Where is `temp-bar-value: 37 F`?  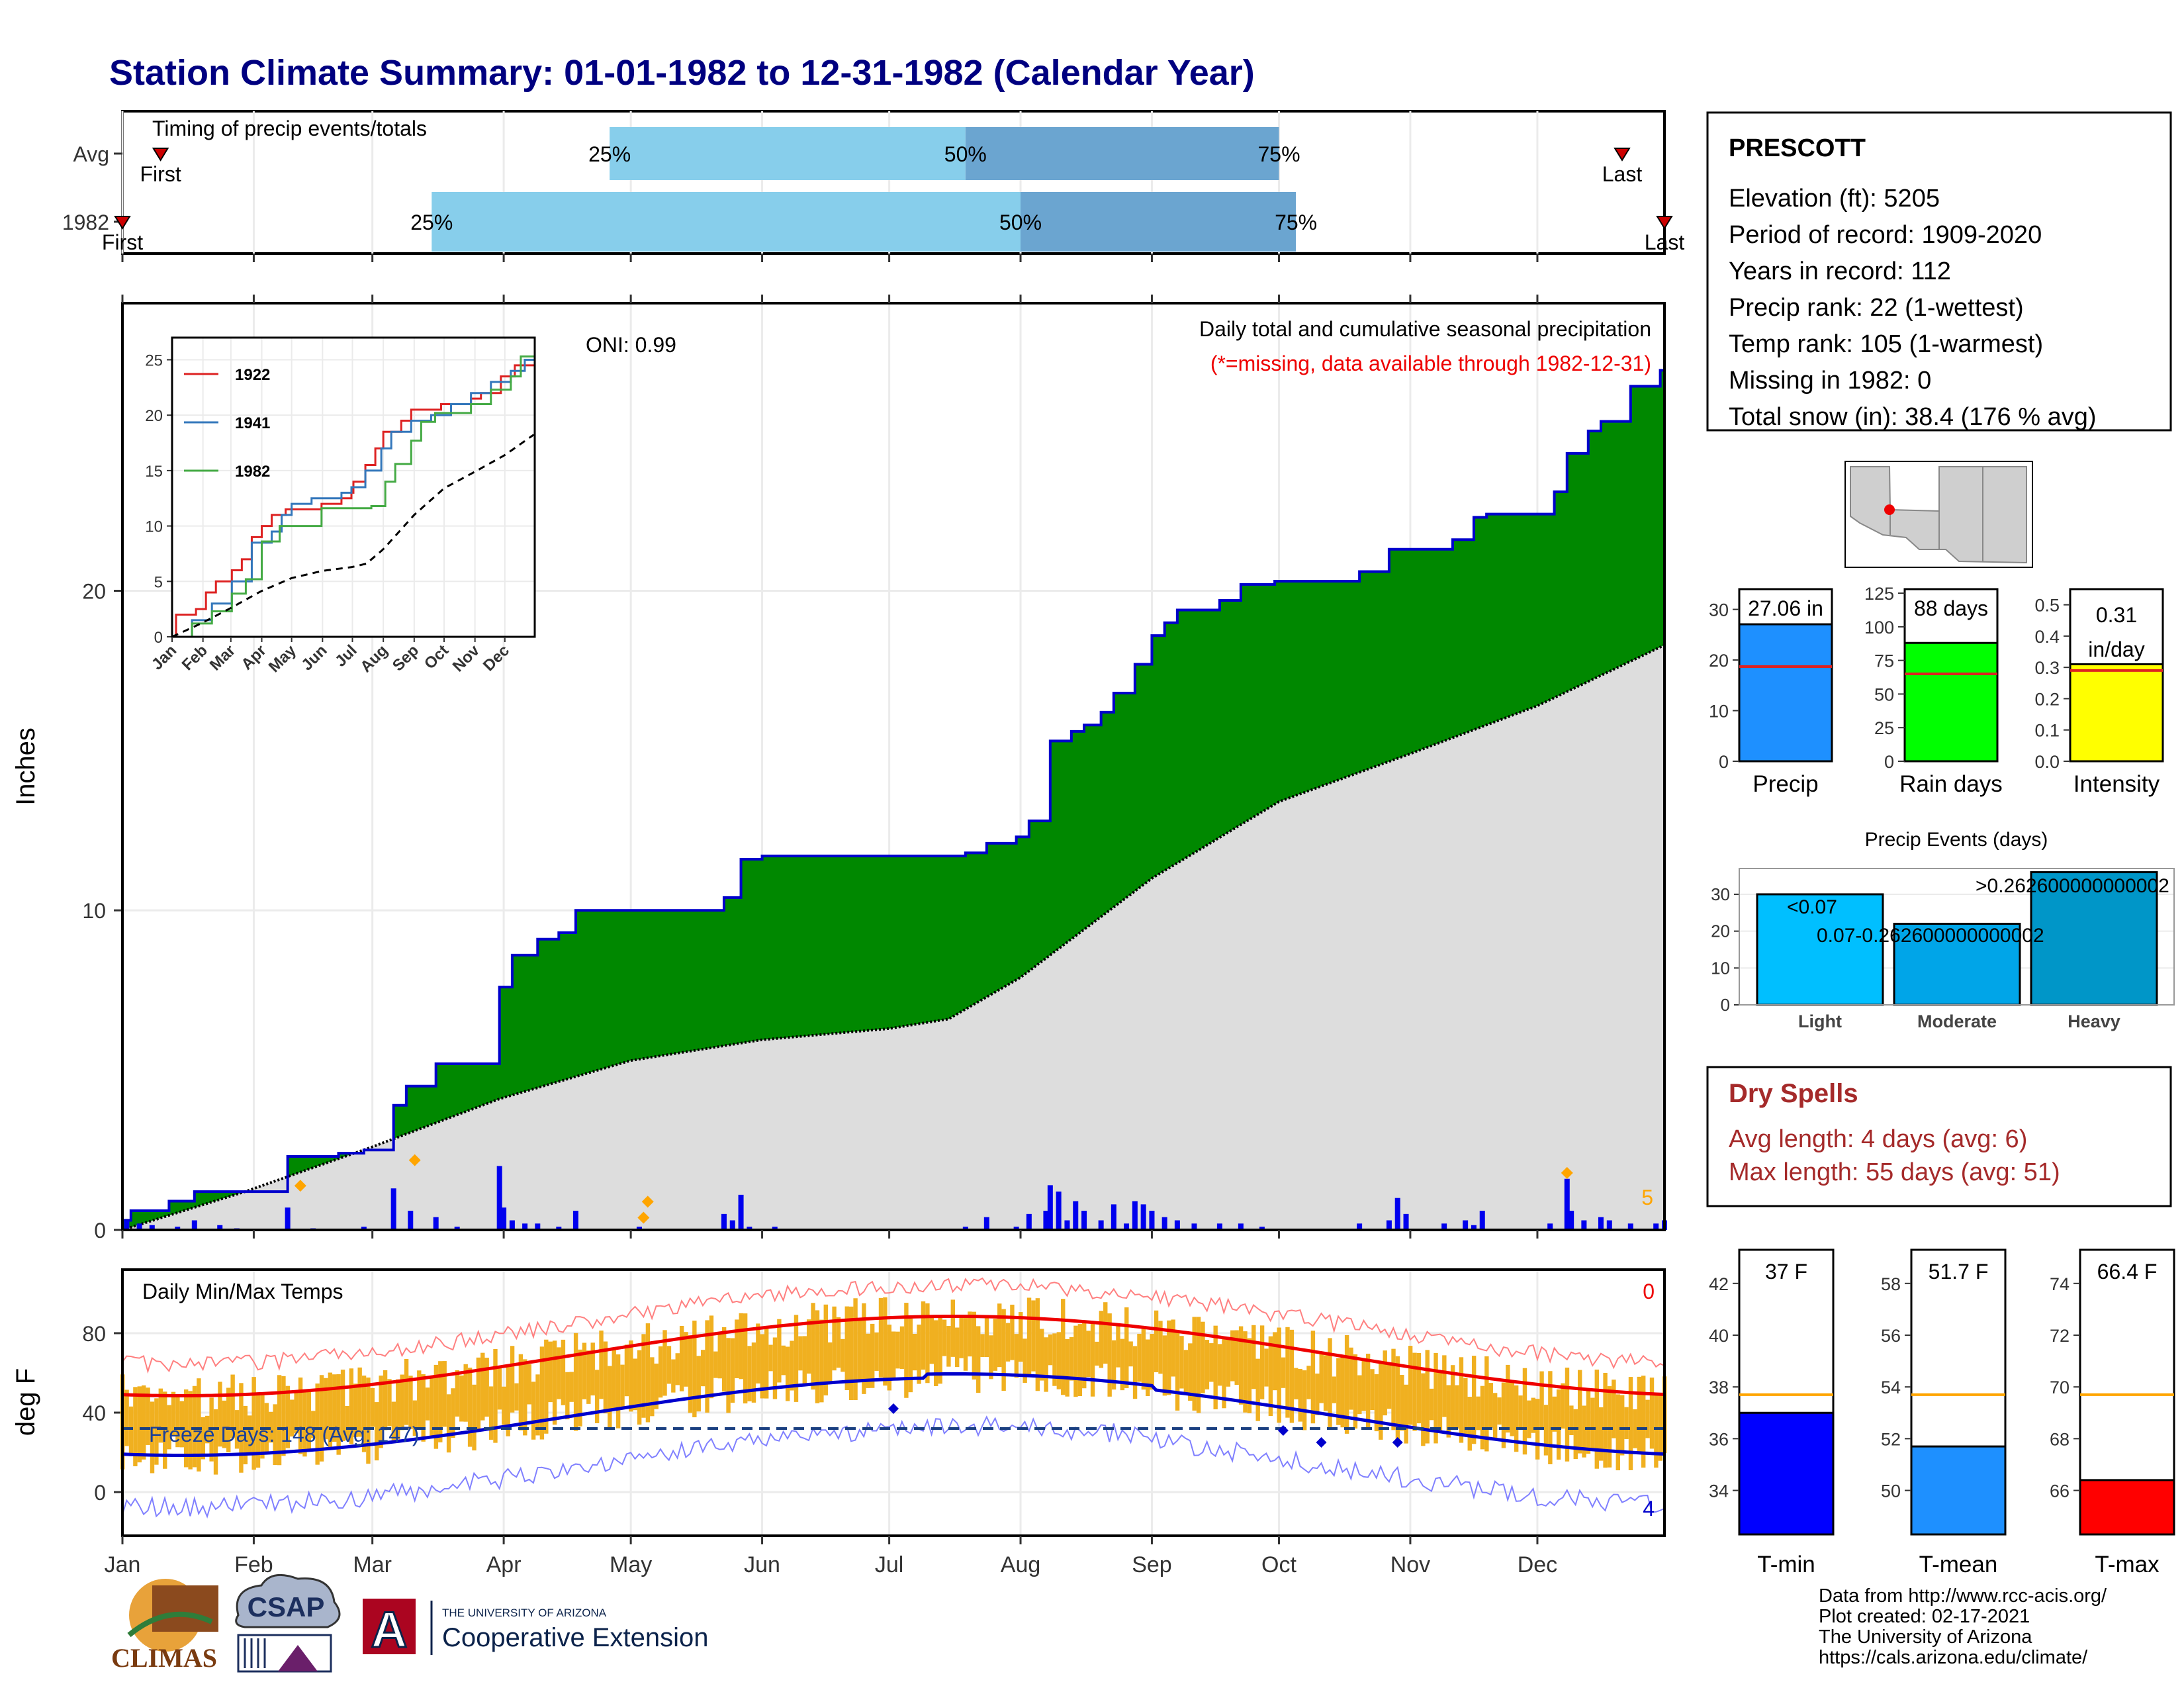
temp-bar-value: 37 F is located at coordinates (1786, 1272).